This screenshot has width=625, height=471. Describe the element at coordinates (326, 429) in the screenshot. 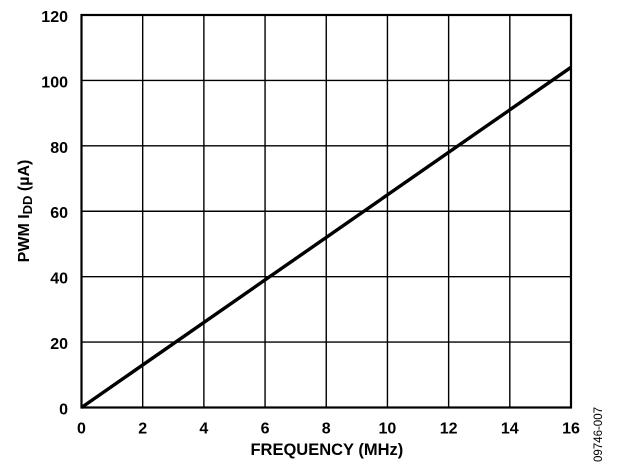

I see `svg-text: 8` at that location.